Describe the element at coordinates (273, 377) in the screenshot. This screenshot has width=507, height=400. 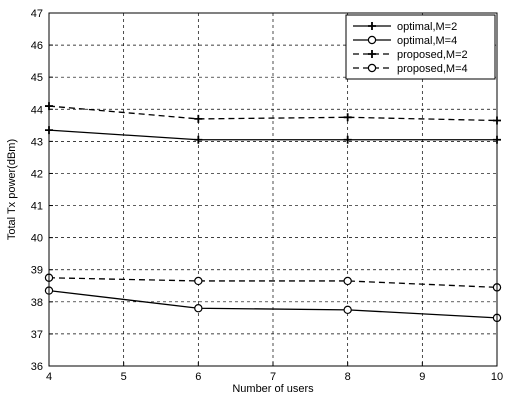
I see `x-tick-label: 7` at that location.